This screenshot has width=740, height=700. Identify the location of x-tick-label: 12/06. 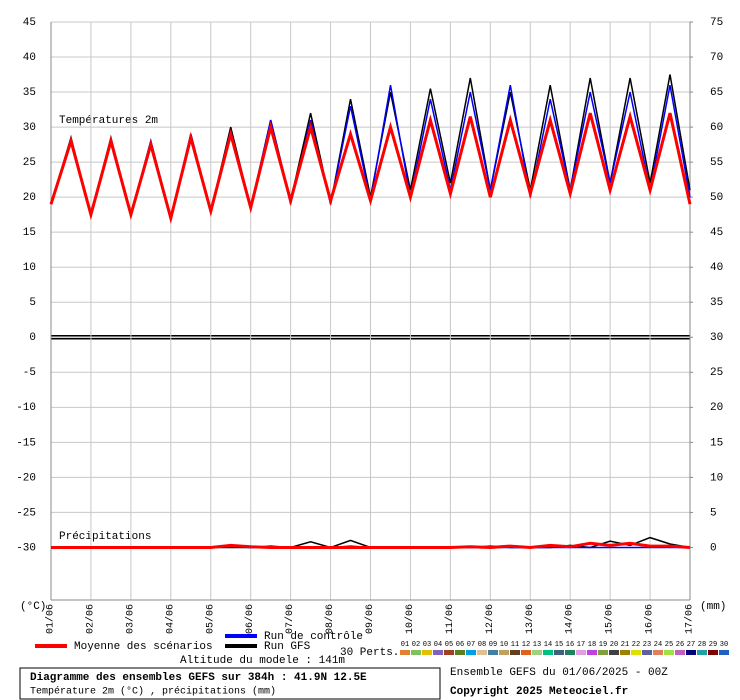
(490, 619).